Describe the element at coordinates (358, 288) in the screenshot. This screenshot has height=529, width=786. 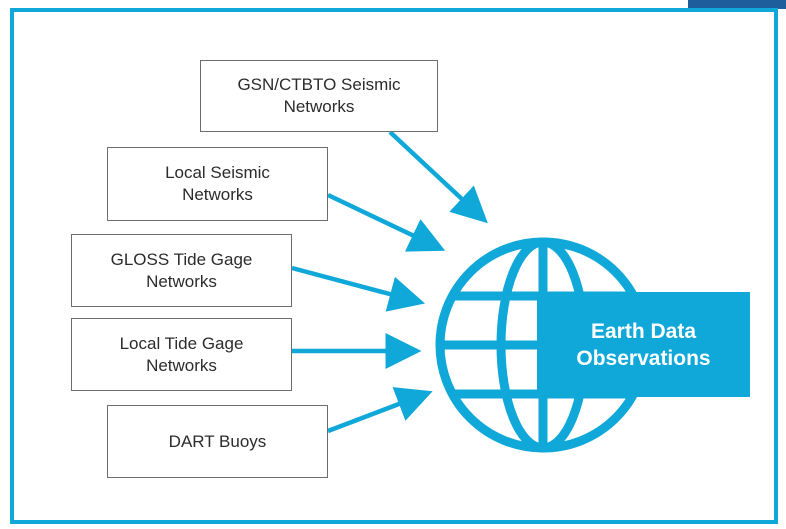
I see `arrow-gloss` at that location.